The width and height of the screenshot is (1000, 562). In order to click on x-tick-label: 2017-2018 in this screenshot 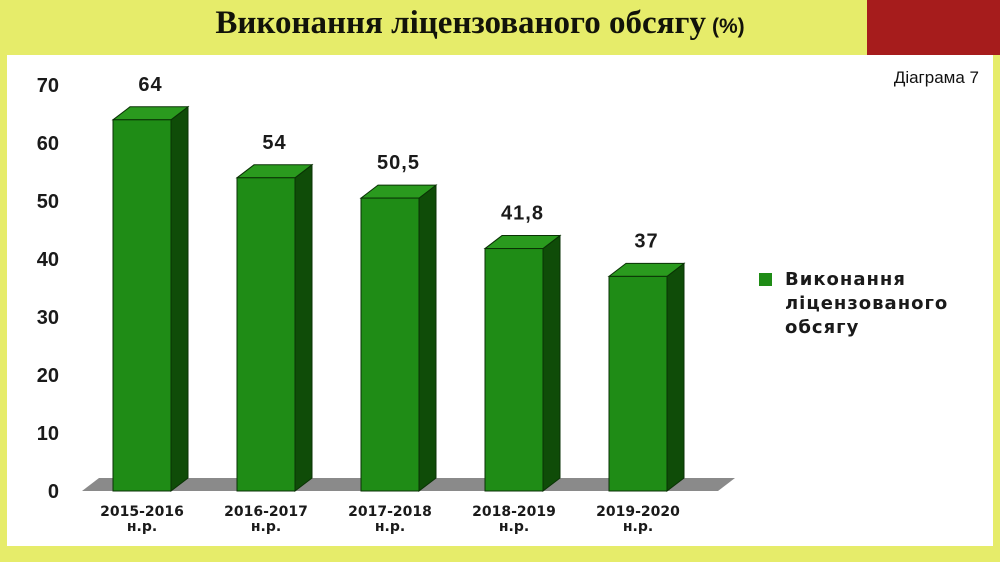, I will do `click(390, 512)`.